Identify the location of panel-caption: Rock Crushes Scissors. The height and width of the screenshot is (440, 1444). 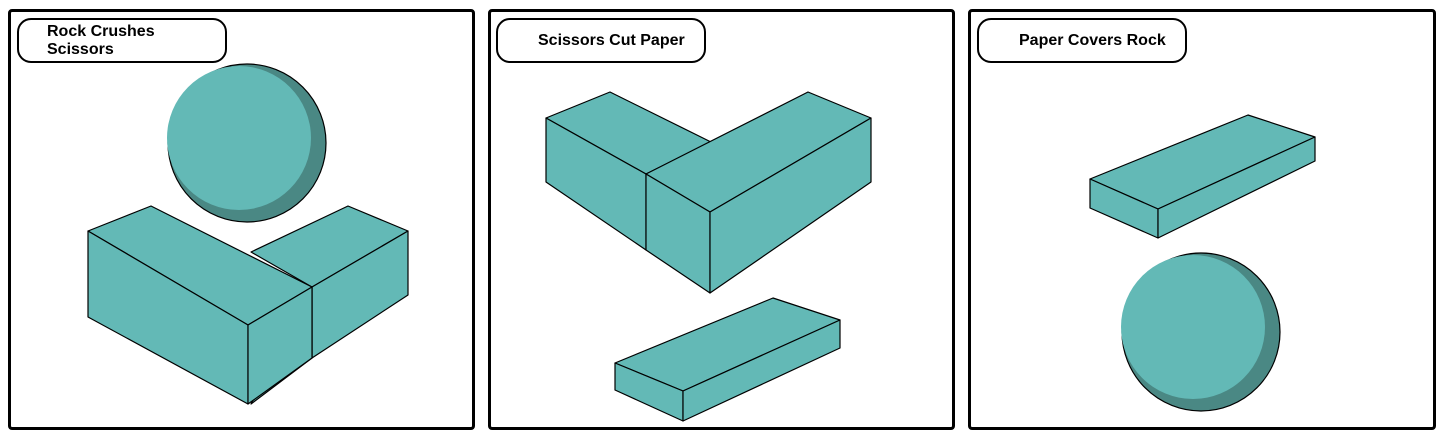
(122, 40).